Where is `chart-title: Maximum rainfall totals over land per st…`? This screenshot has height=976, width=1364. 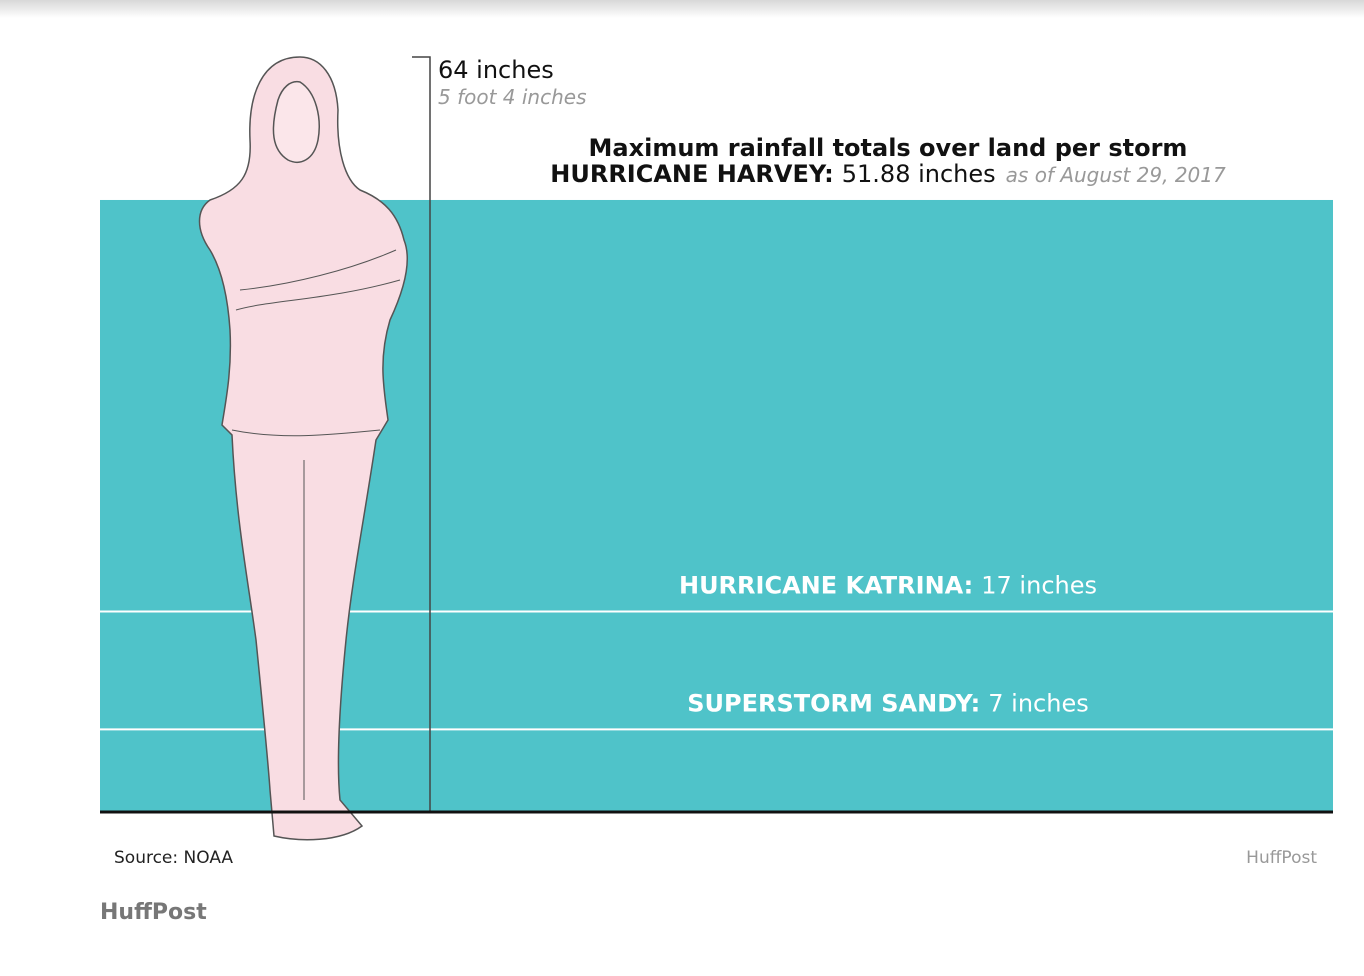 chart-title: Maximum rainfall totals over land per st… is located at coordinates (888, 148).